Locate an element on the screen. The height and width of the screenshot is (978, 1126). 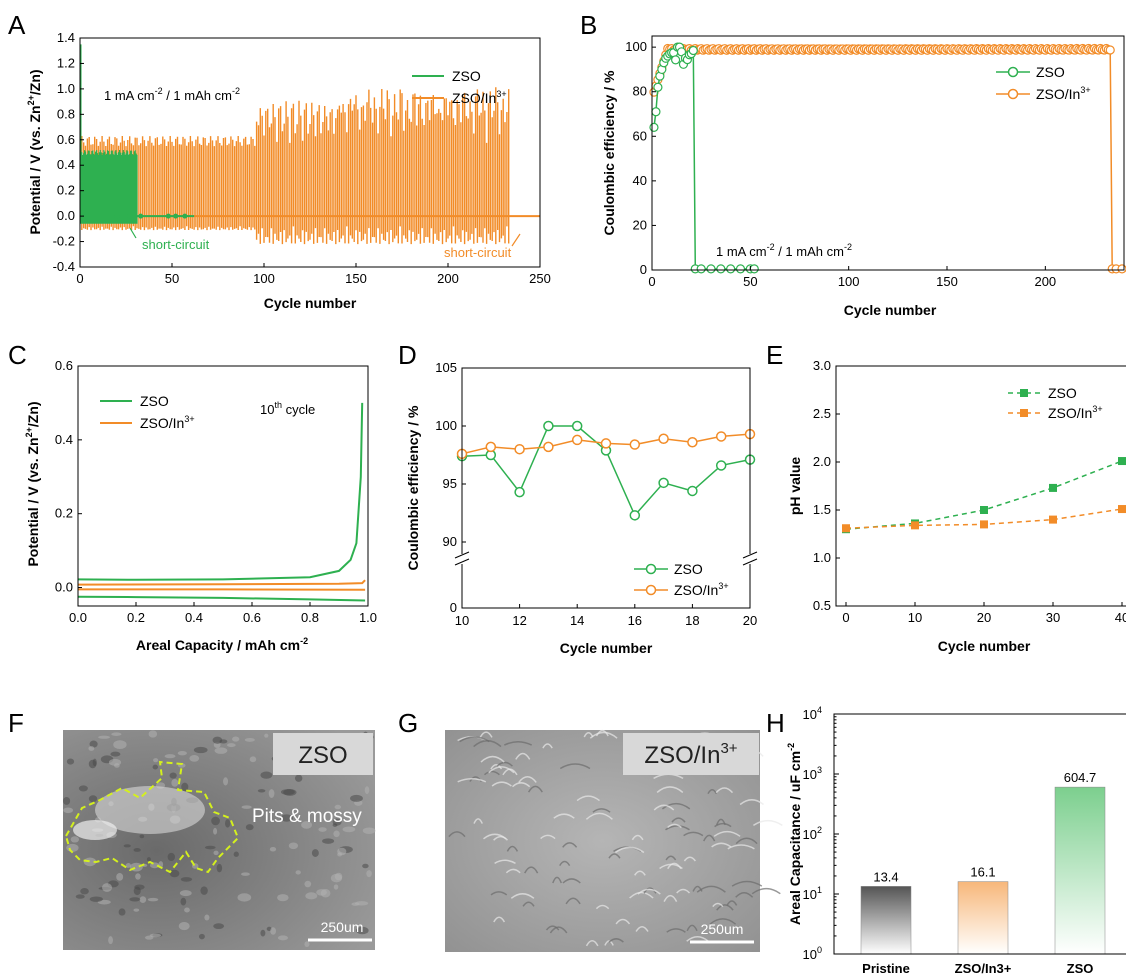
panel-a-ytick-label: 1.2 is located at coordinates (66, 62).